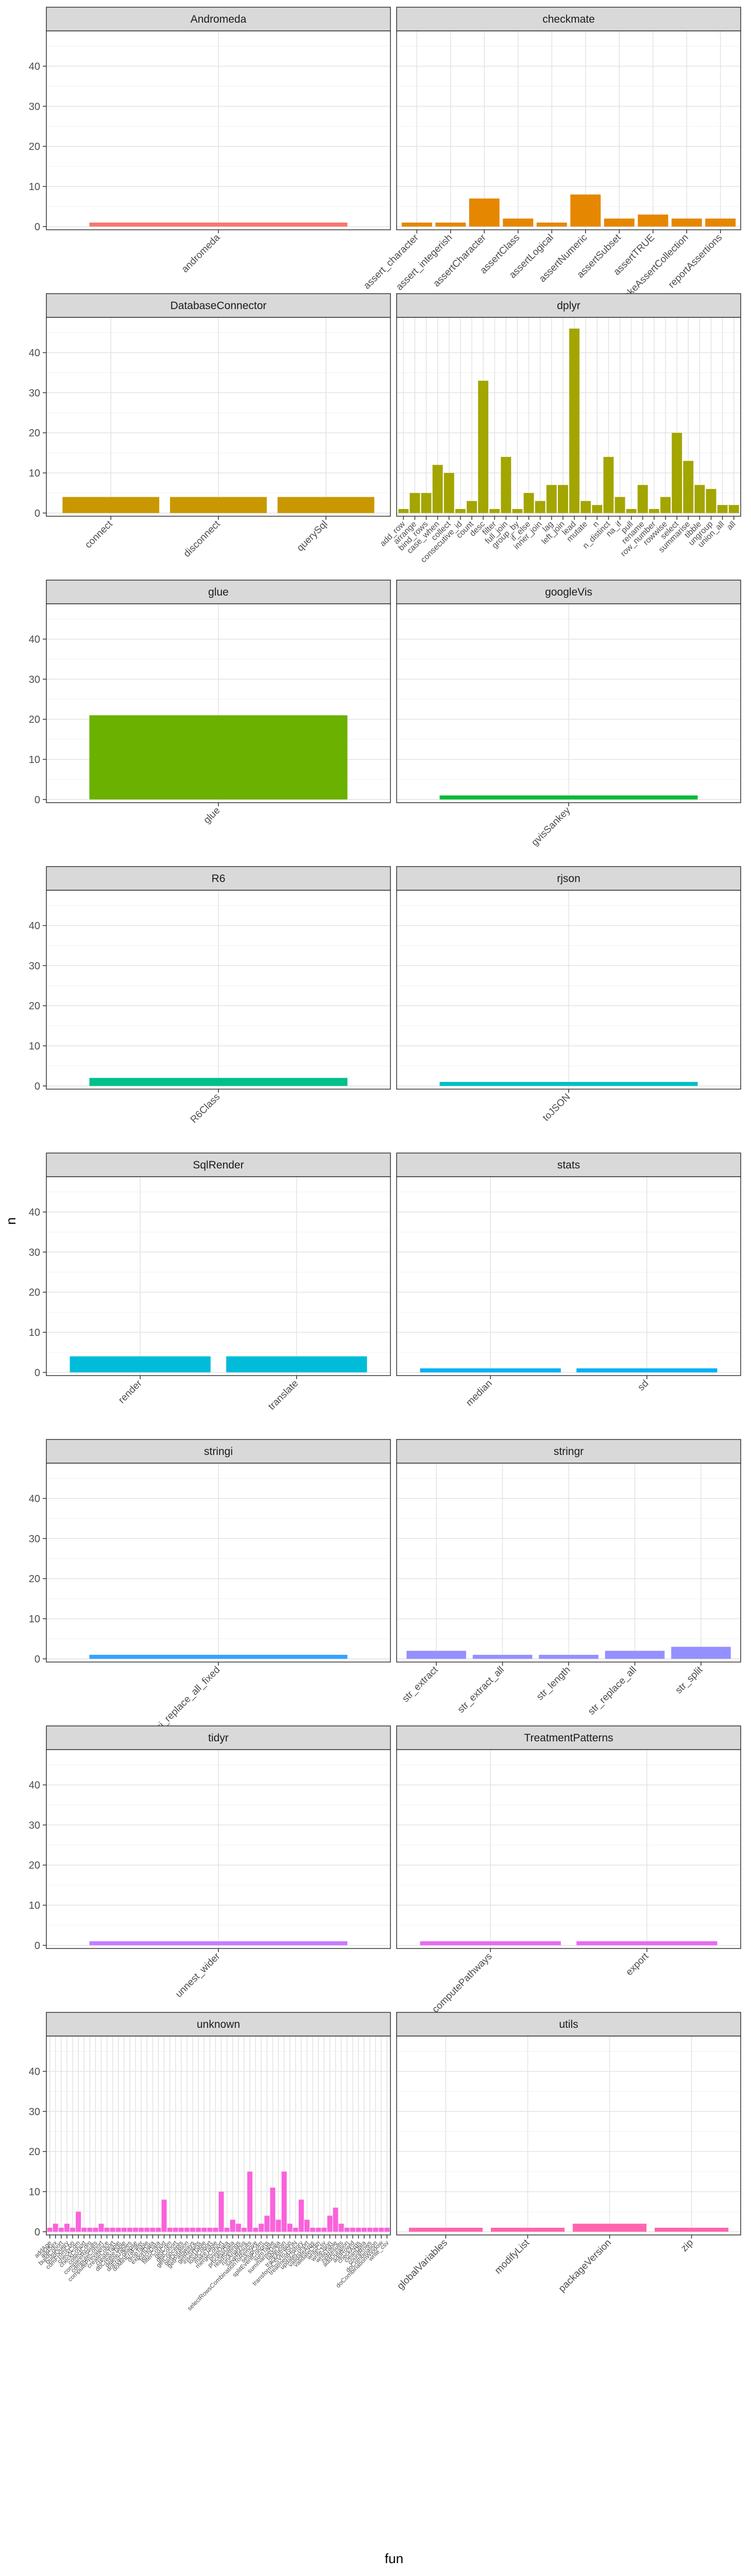  Describe the element at coordinates (483, 446) in the screenshot. I see `bar-desc` at that location.